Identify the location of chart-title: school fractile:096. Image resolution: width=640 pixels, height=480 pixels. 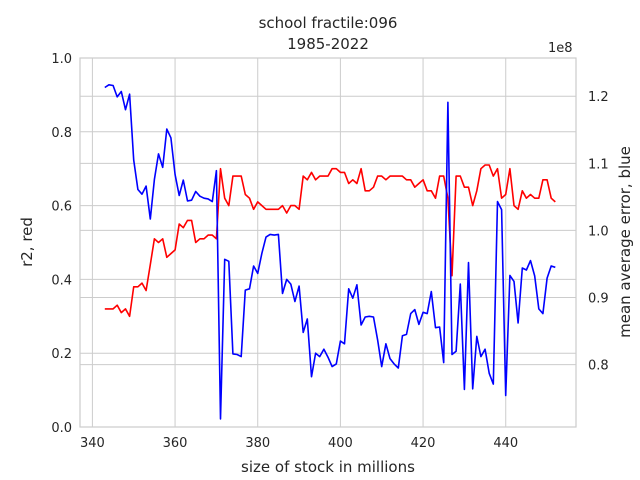
(328, 23).